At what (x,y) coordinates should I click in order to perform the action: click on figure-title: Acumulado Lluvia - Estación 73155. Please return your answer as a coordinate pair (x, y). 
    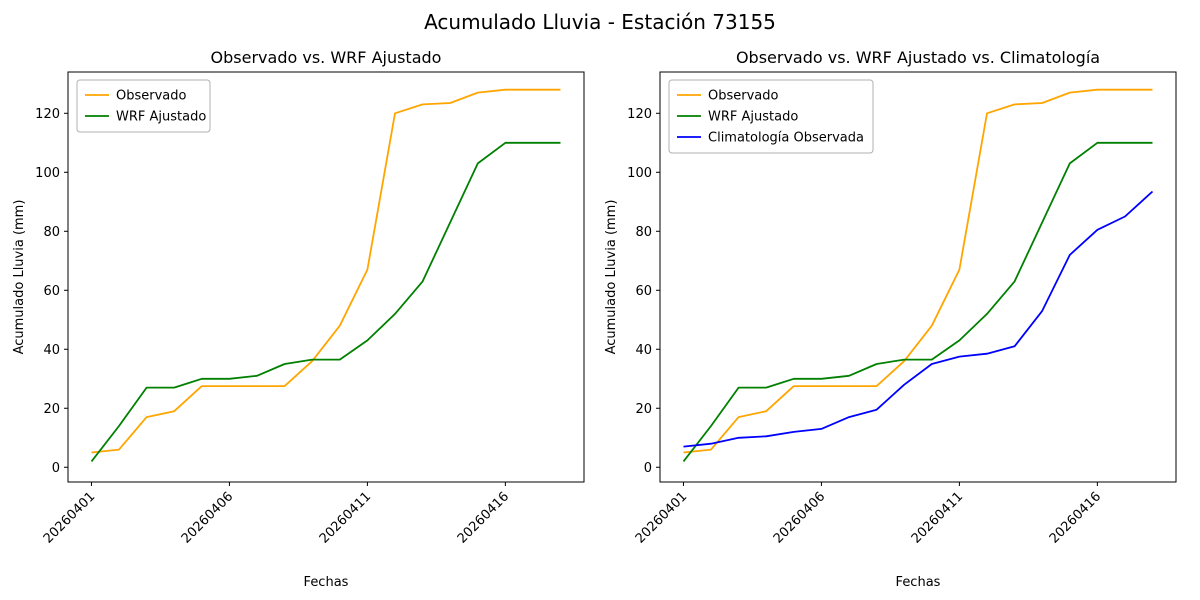
    Looking at the image, I should click on (600, 22).